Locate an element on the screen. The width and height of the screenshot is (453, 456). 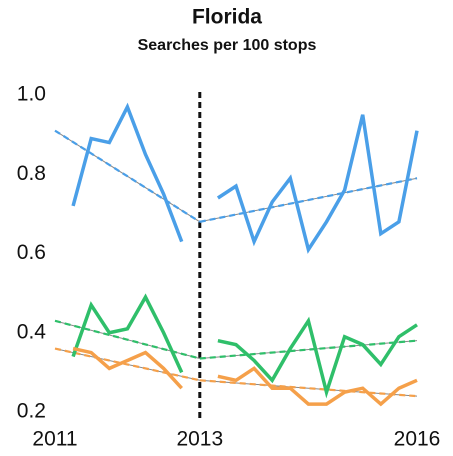
series-line is located at coordinates (245, 376).